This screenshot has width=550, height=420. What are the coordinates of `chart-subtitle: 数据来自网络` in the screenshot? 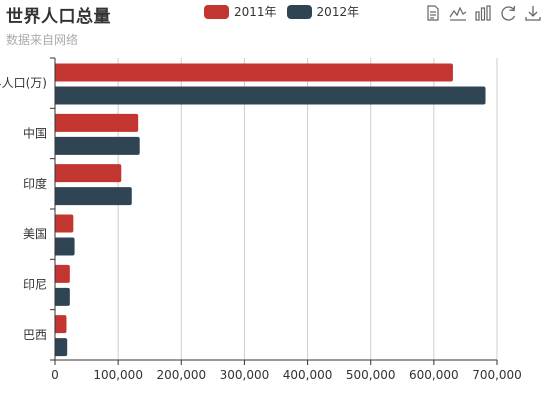 It's located at (42, 40).